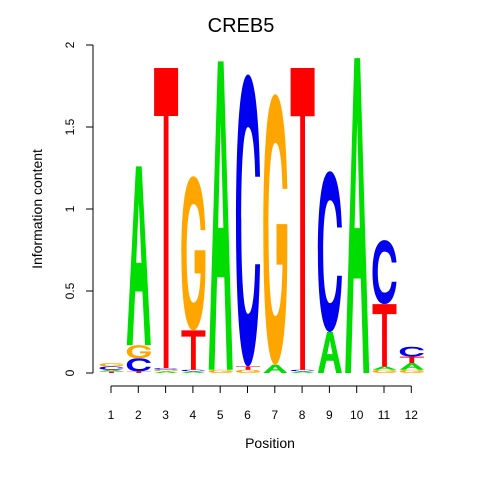  I want to click on x-tick-label: 4, so click(193, 415).